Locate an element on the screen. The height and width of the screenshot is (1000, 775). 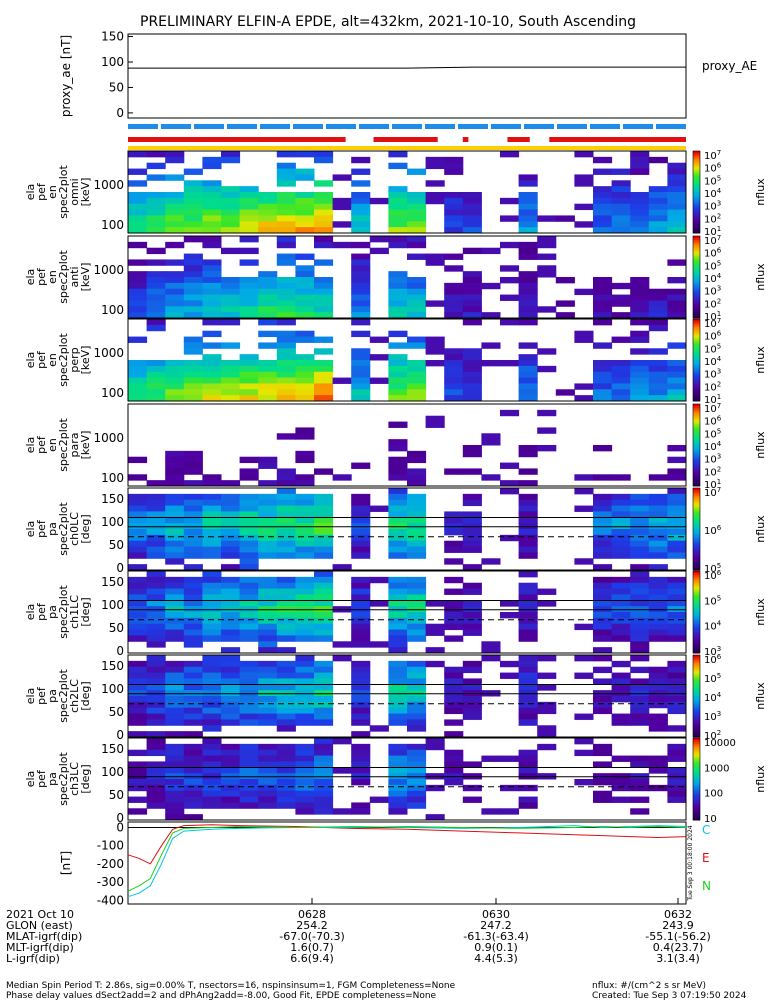
fgm-bar-segment is located at coordinates (242, 126).